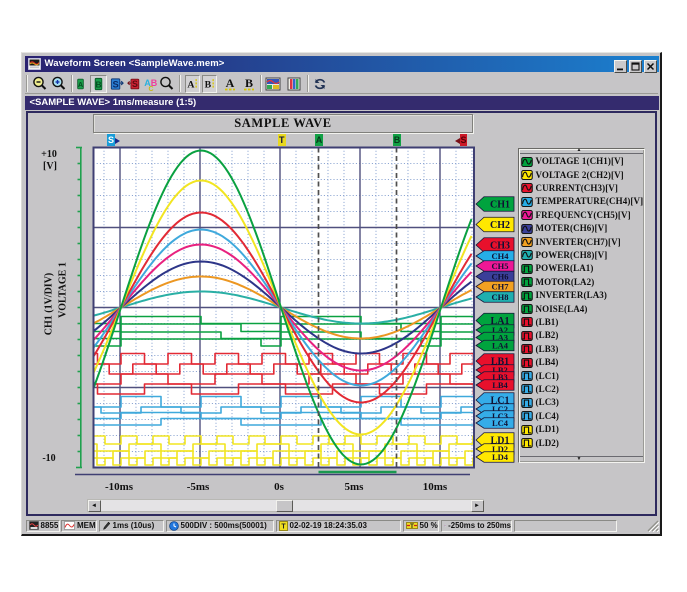 This screenshot has width=687, height=592. What do you see at coordinates (500, 225) in the screenshot?
I see `svg-text: CH2` at bounding box center [500, 225].